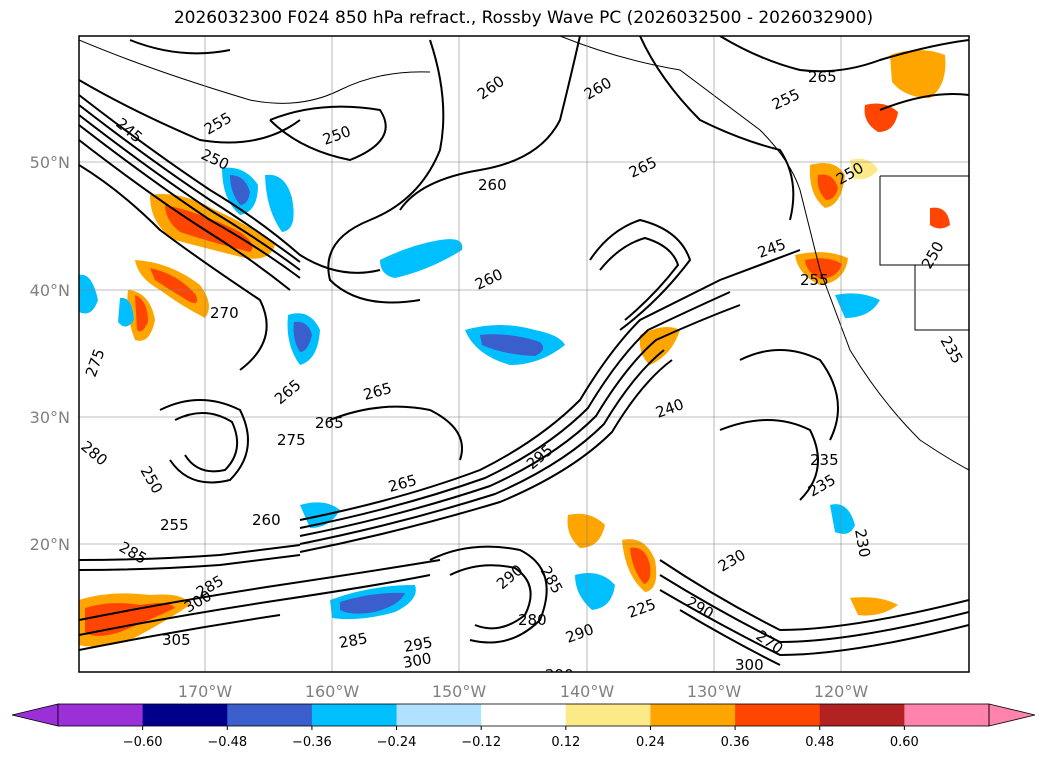 This screenshot has width=1047, height=765. Describe the element at coordinates (650, 742) in the screenshot. I see `colorbar-tick-label: 0.24` at that location.